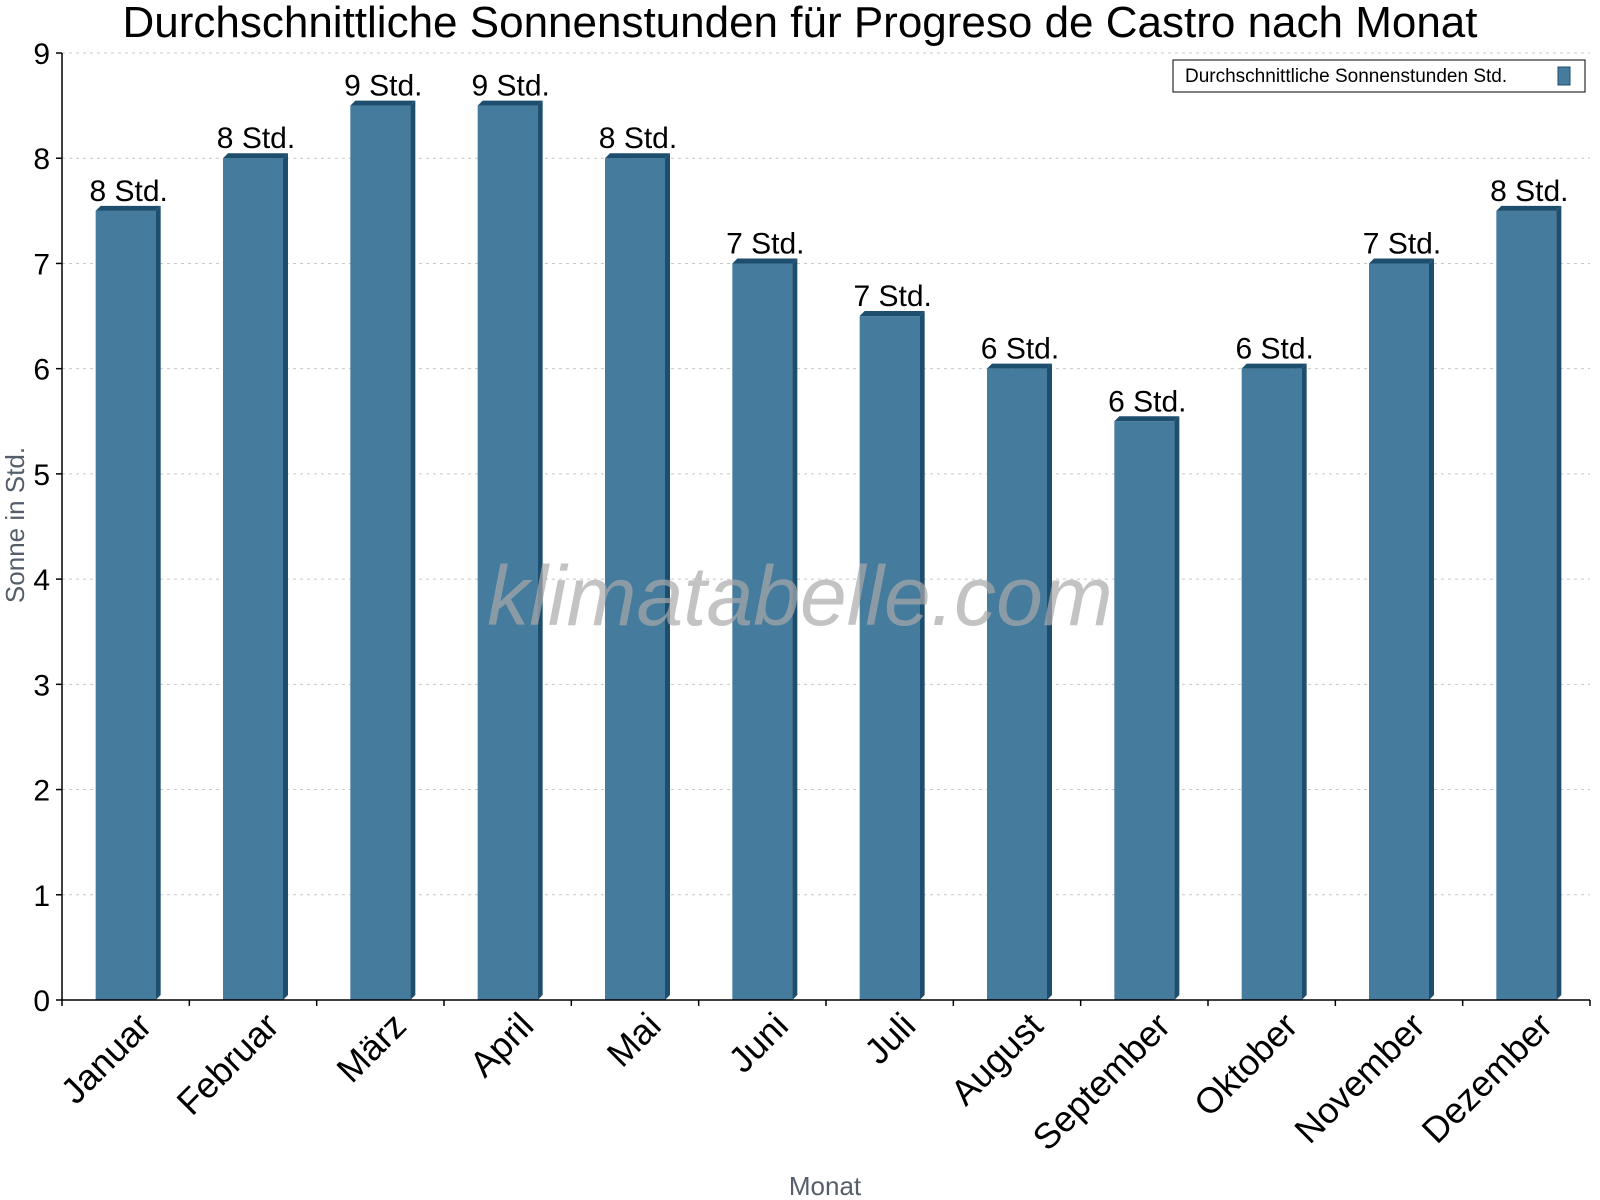 The image size is (1600, 1200). Describe the element at coordinates (1101, 1082) in the screenshot. I see `x-tick-label: September` at that location.